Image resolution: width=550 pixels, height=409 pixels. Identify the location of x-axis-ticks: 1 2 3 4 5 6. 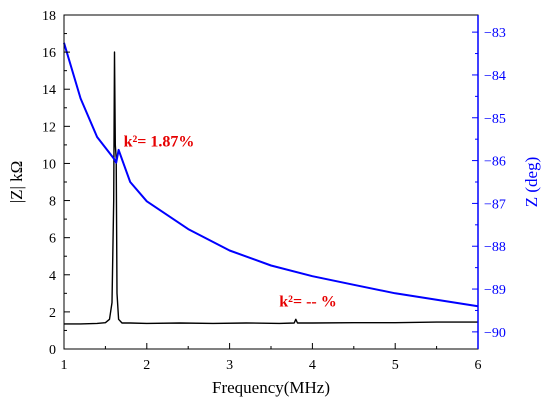
(271, 358).